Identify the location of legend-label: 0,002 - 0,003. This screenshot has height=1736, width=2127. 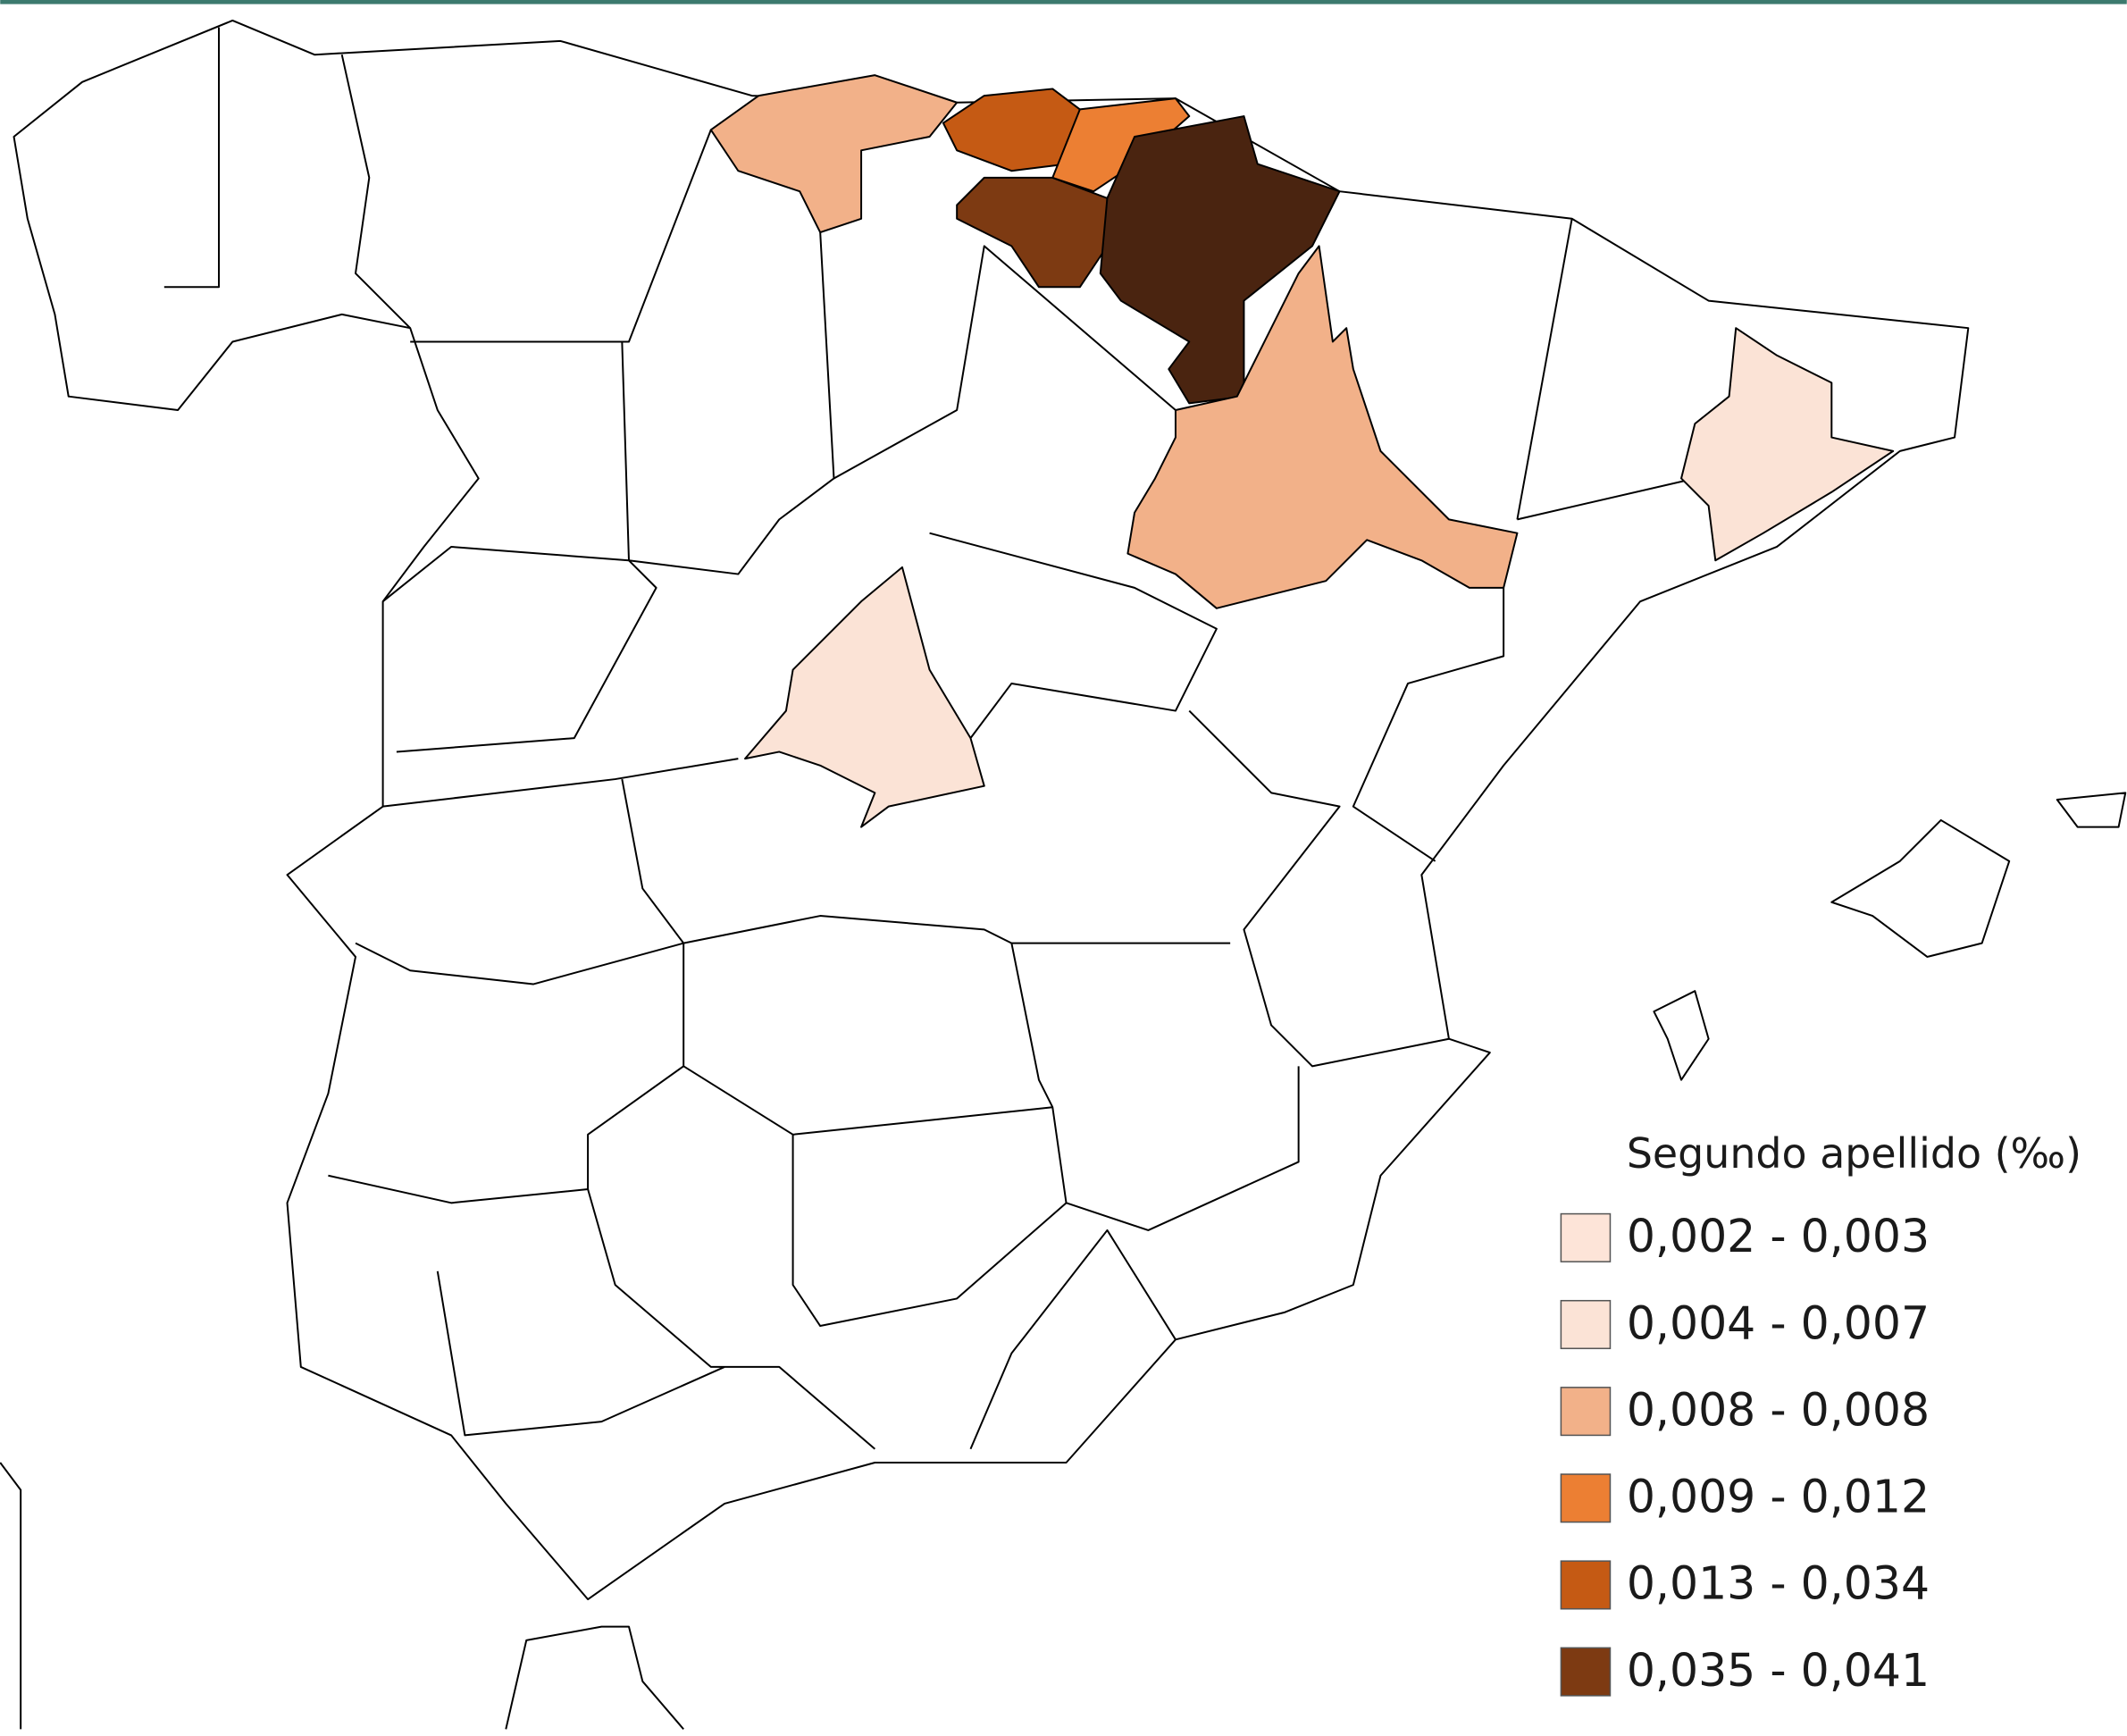
(1778, 1236).